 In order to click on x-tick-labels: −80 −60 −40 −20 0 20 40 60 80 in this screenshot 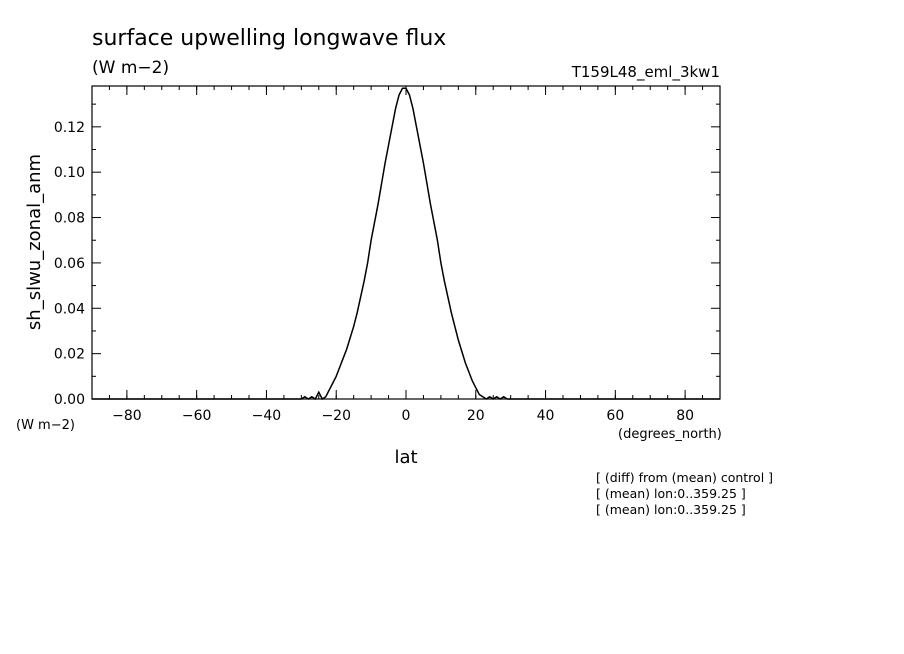, I will do `click(403, 416)`.